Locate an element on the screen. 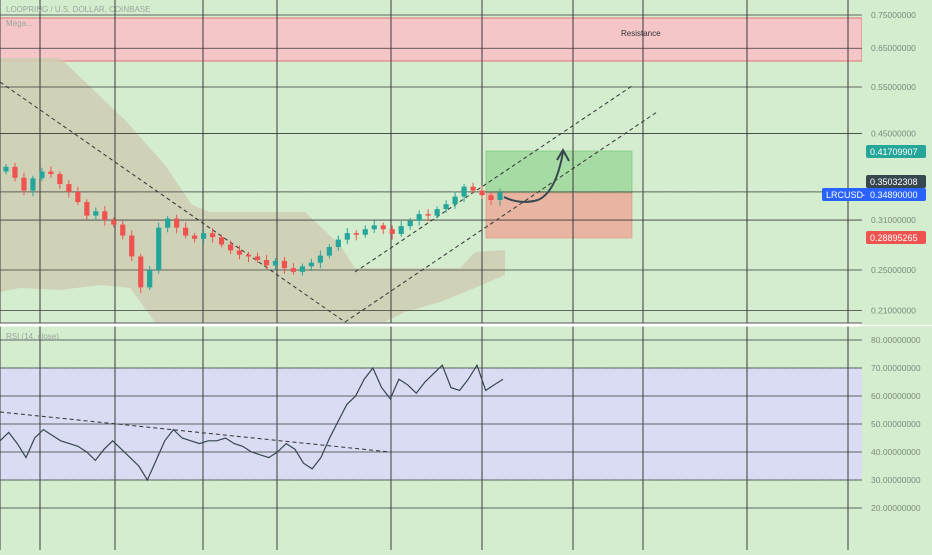 This screenshot has width=932, height=555. forecast-arrow is located at coordinates (533, 177).